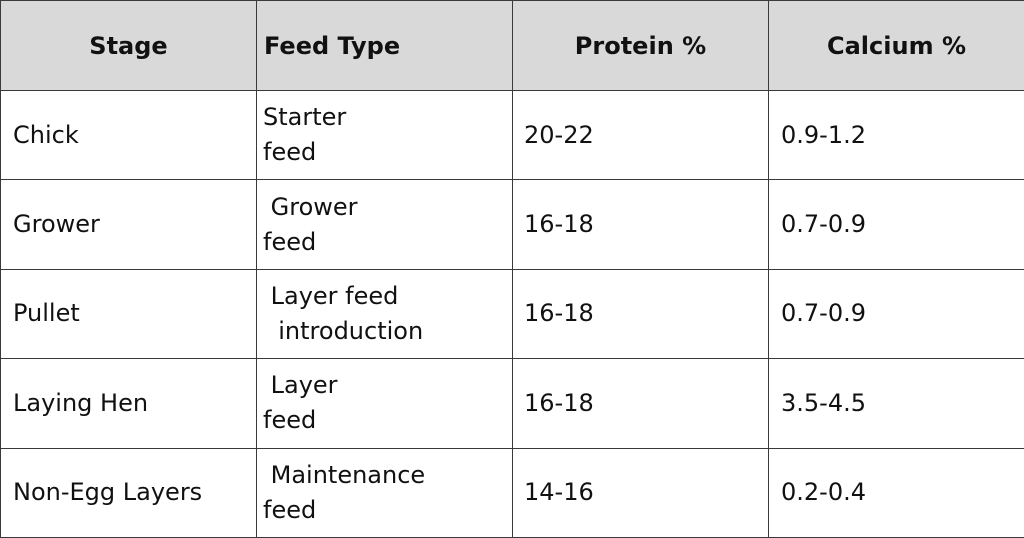 The image size is (1024, 538). I want to click on cell-feed-type: Layer feed, so click(384, 403).